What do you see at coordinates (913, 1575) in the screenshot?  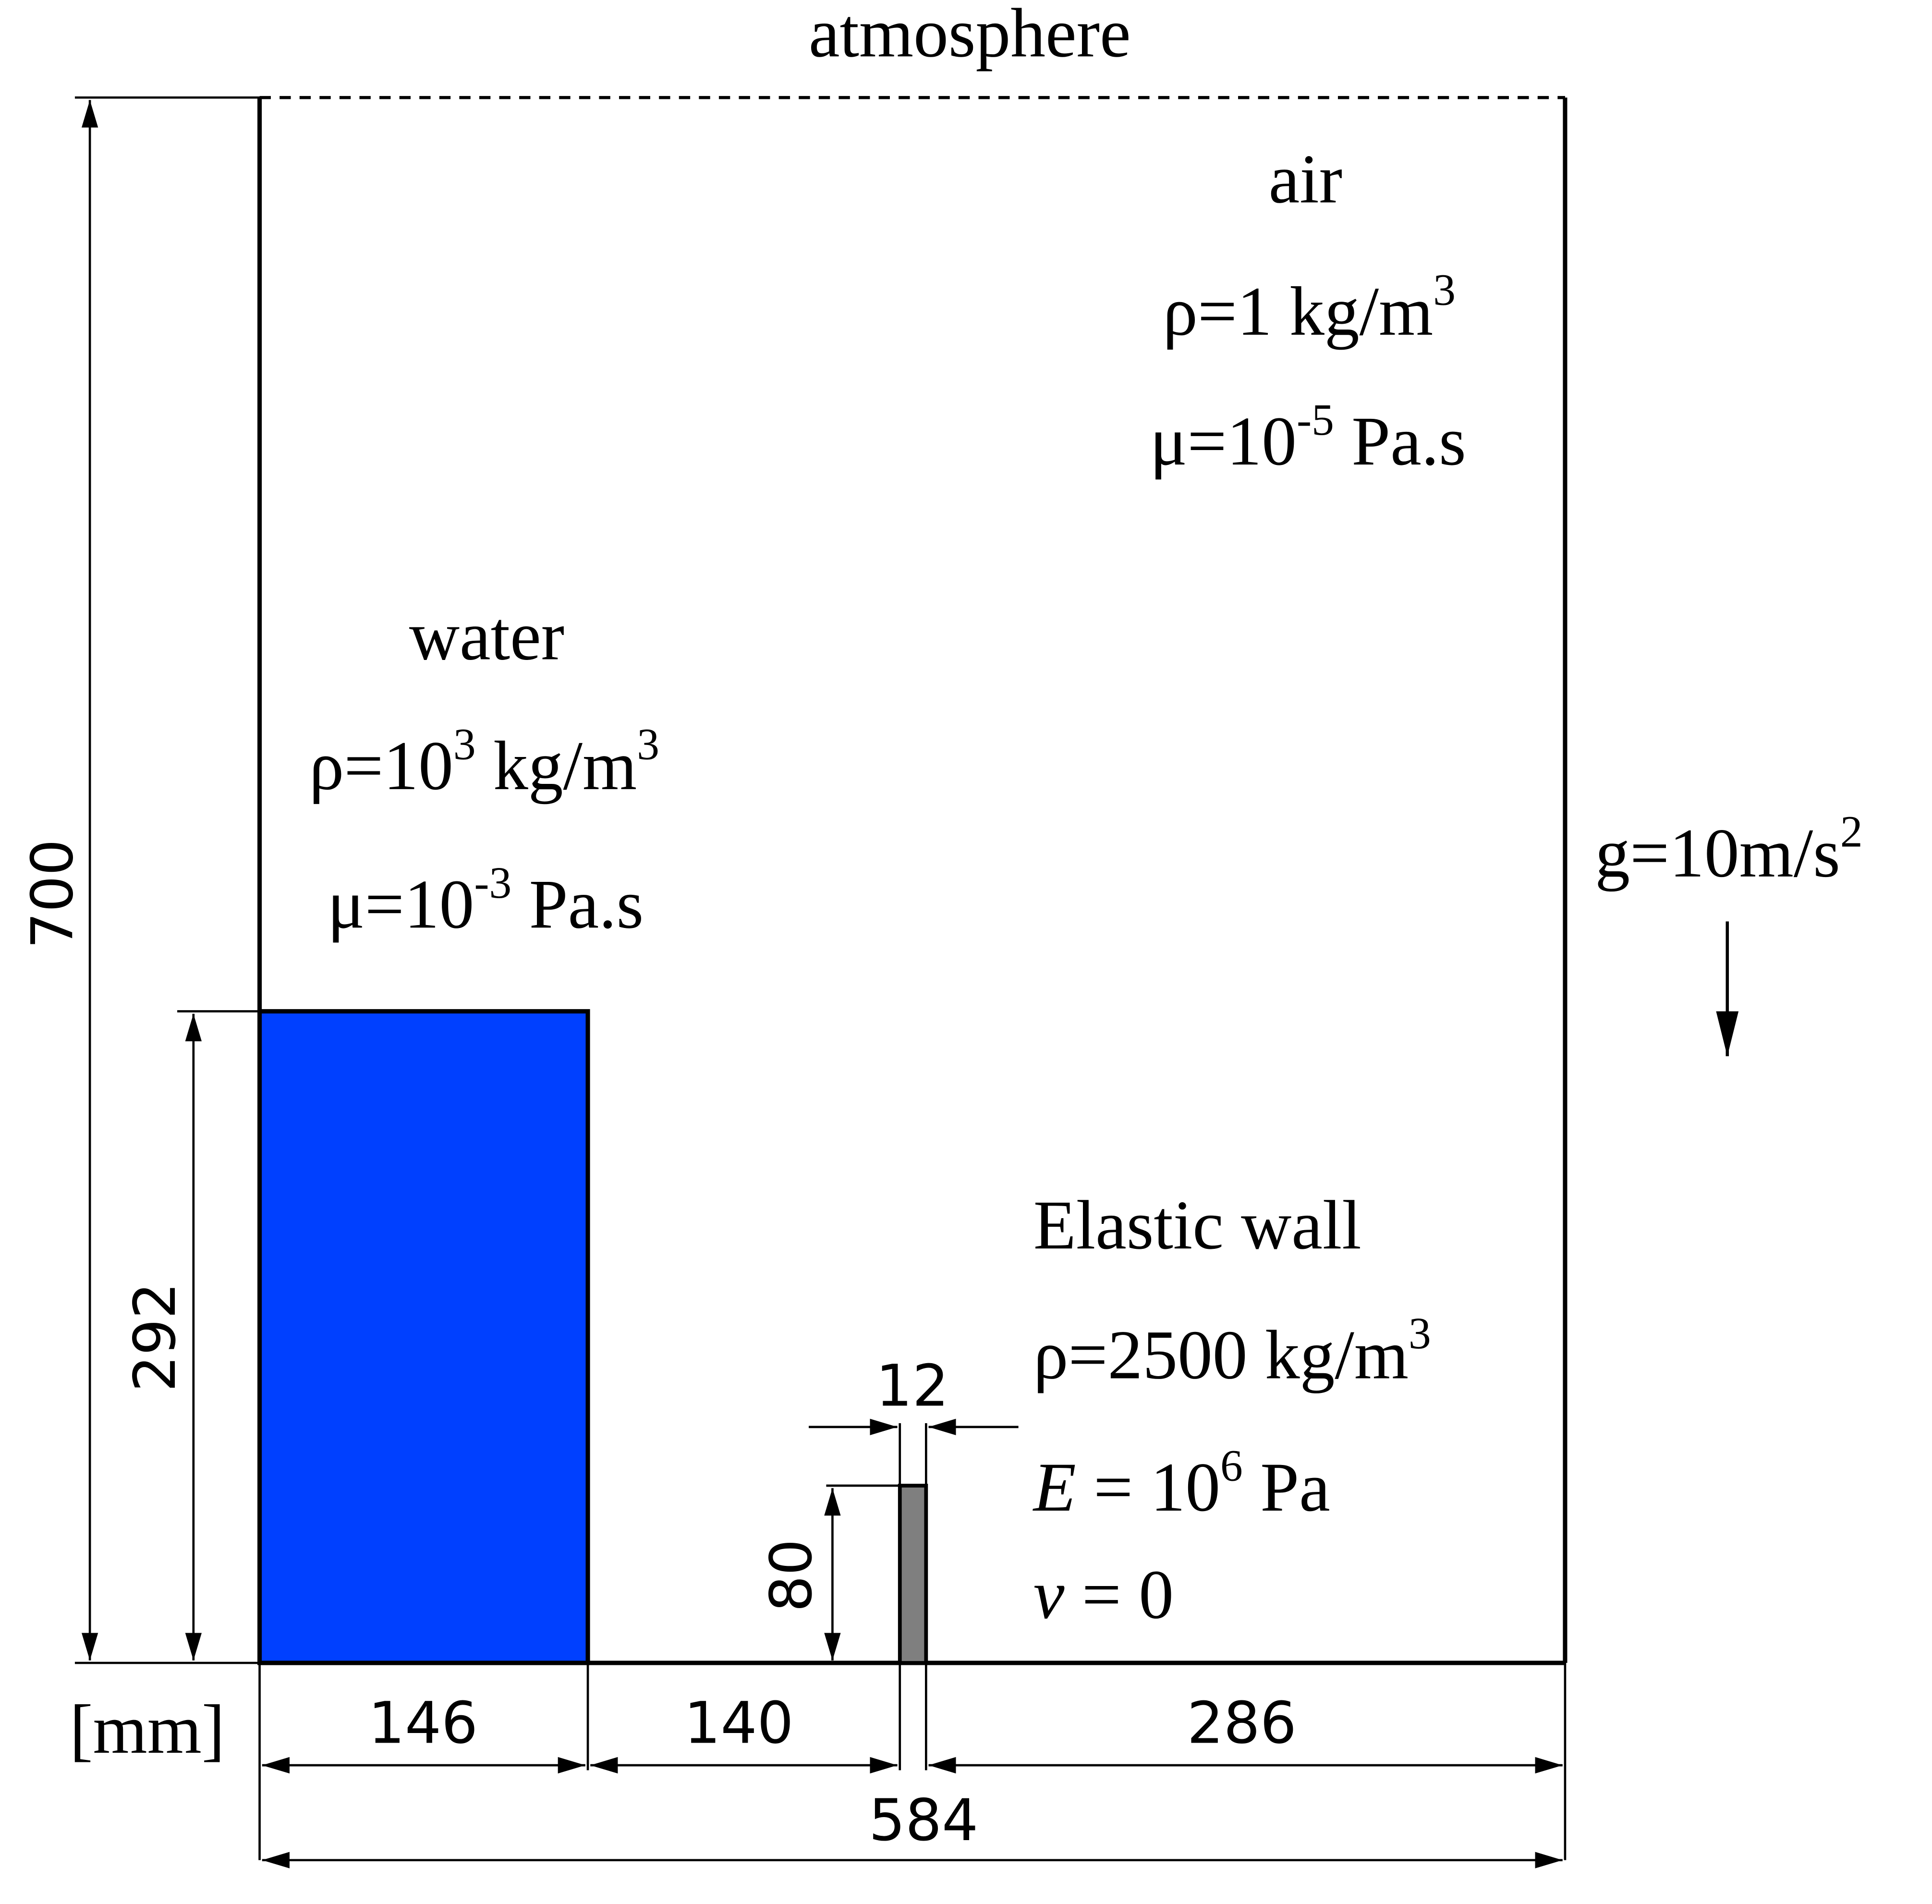 I see `elastic-wall` at bounding box center [913, 1575].